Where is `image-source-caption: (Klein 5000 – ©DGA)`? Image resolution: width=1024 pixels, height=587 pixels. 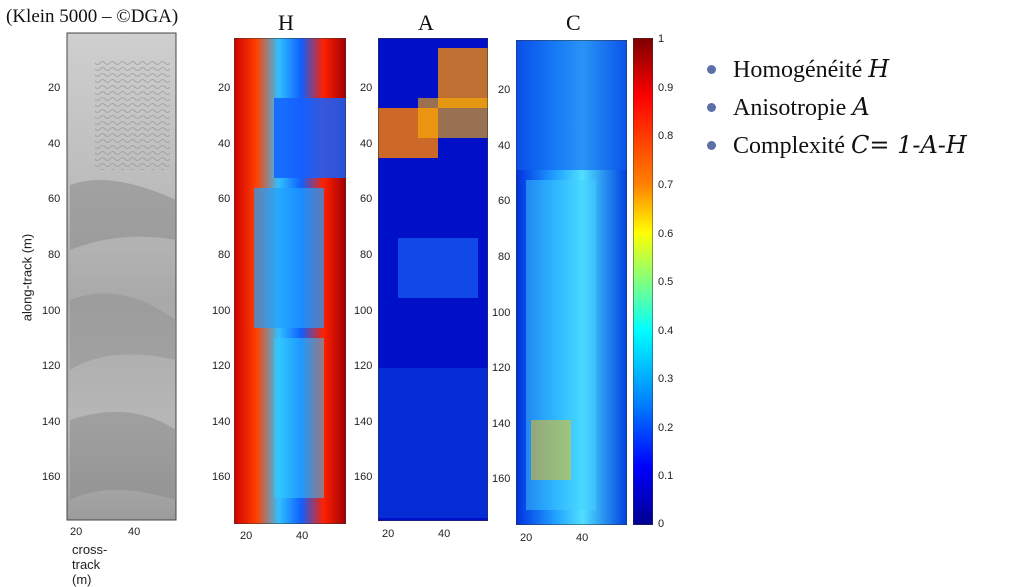 image-source-caption: (Klein 5000 – ©DGA) is located at coordinates (92, 16).